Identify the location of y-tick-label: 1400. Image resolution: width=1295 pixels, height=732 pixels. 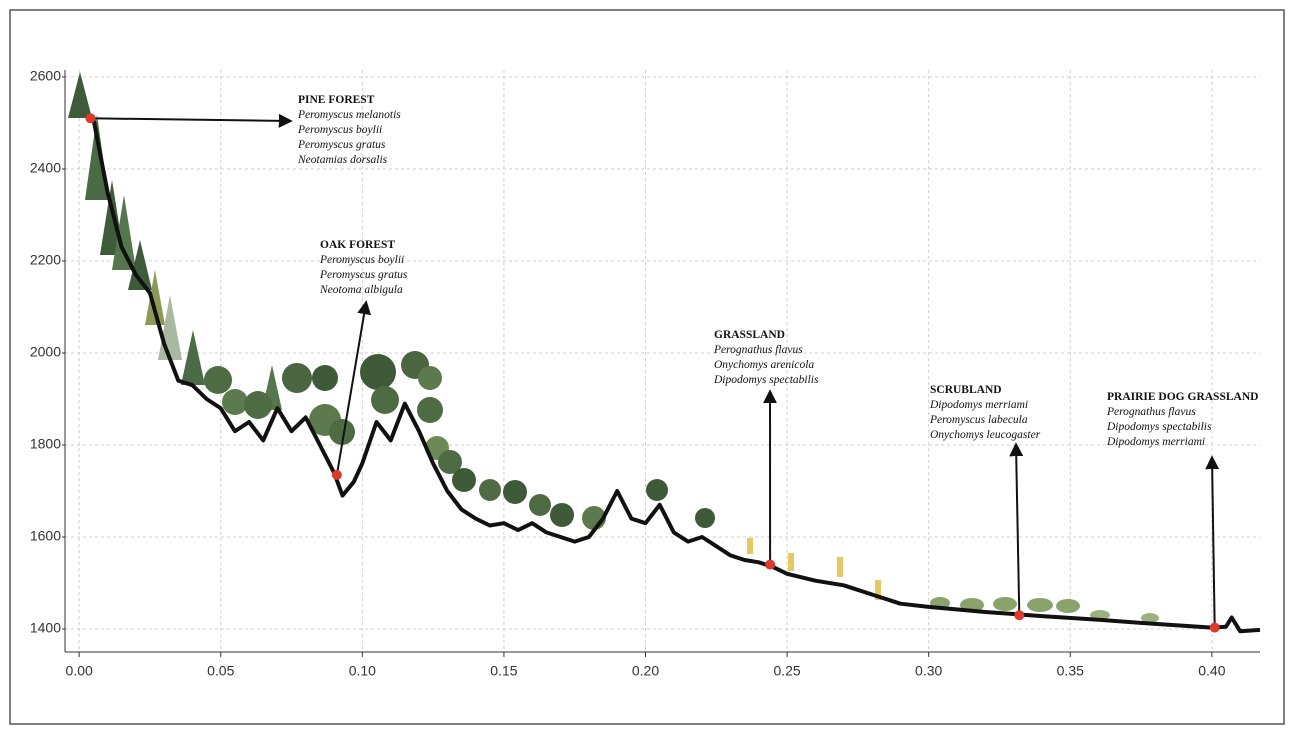
(45, 628).